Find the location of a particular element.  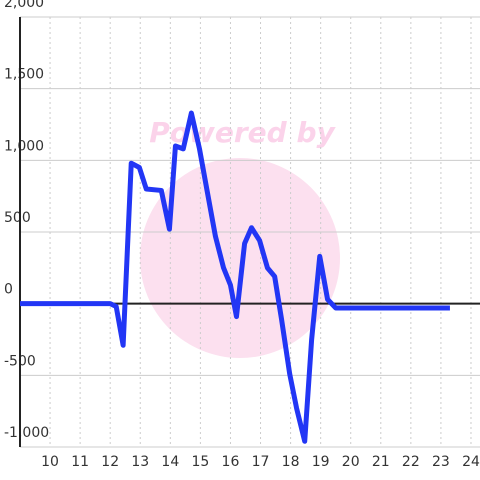

x-tick-label: 11 is located at coordinates (80, 462).